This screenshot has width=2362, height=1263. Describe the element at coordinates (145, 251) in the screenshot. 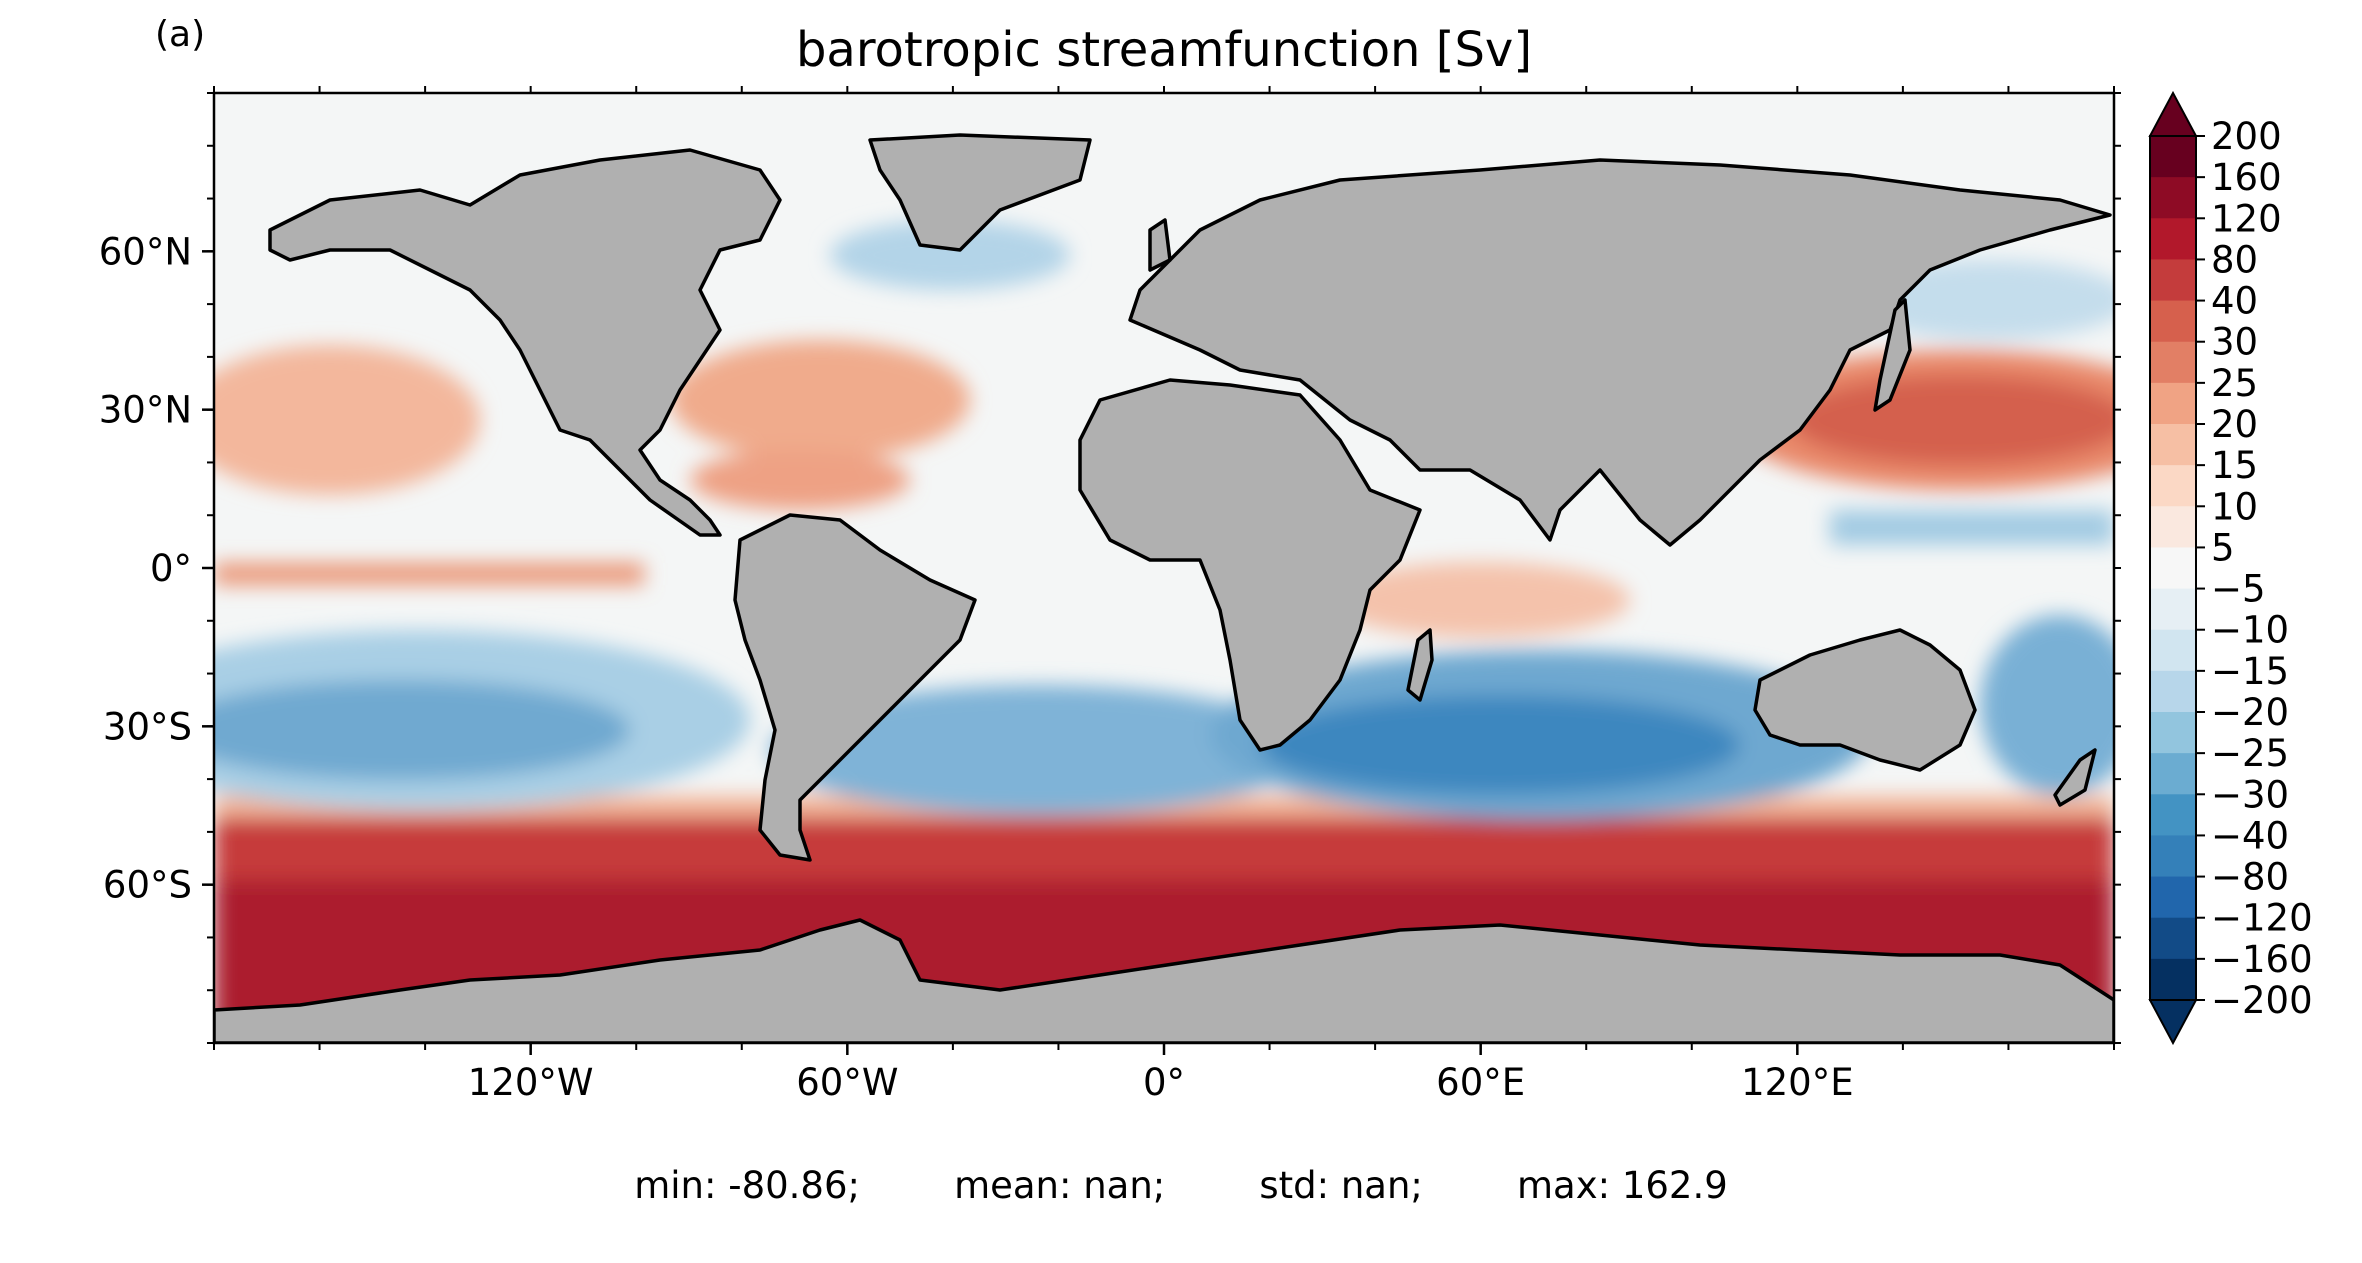

I see `lat-tick-label: 60°N` at that location.